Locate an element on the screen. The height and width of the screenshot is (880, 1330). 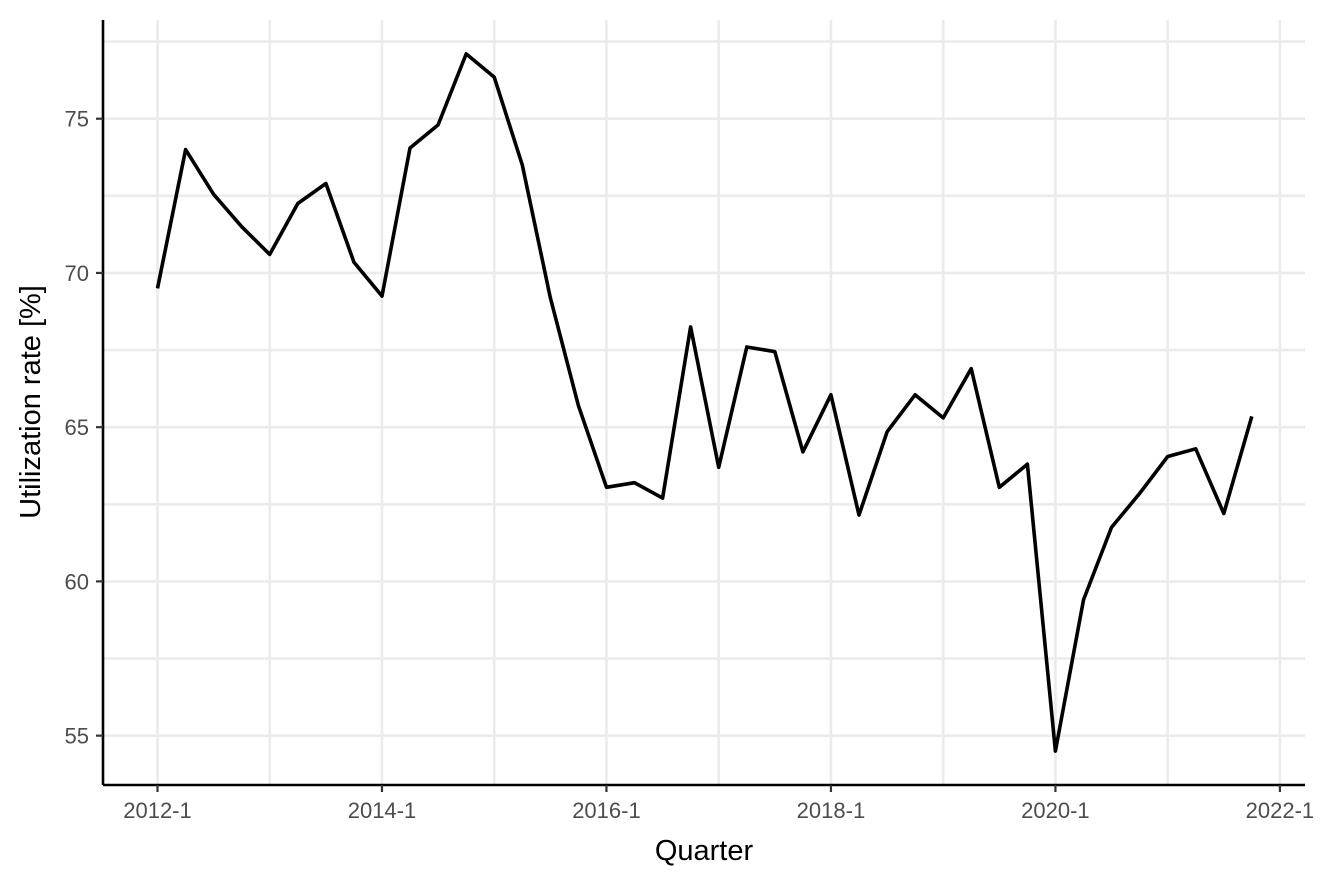
y-tick-label: 70 is located at coordinates (77, 273).